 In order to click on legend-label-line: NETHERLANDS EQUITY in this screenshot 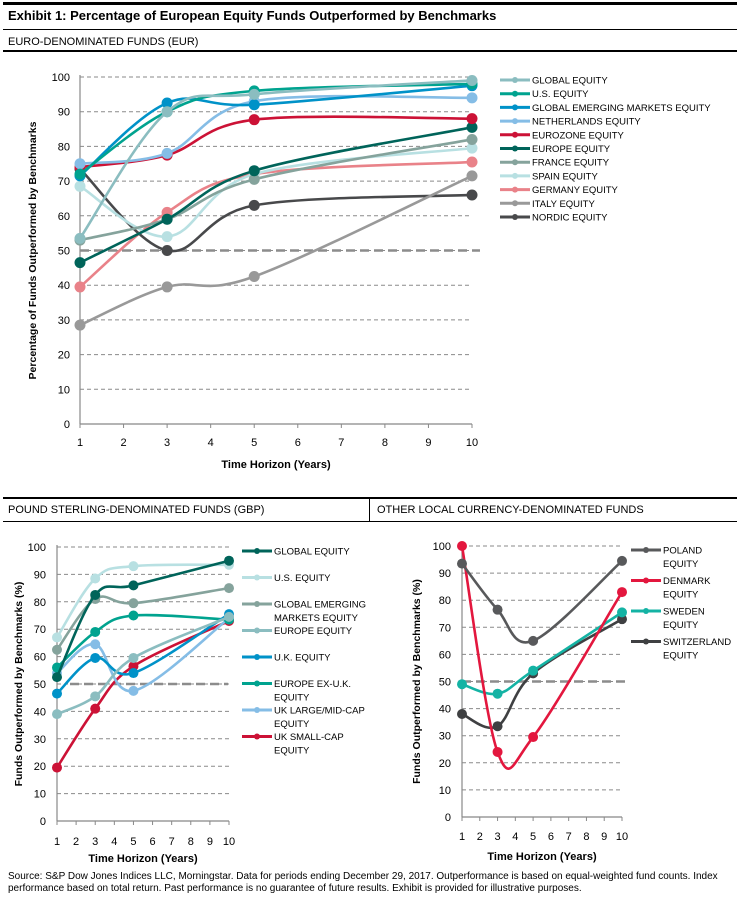, I will do `click(586, 122)`.